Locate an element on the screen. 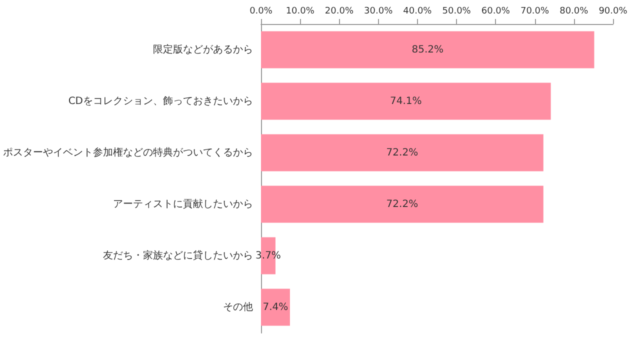 The image size is (640, 347). y-tick-label: アーティストに貢献したいから is located at coordinates (183, 204).